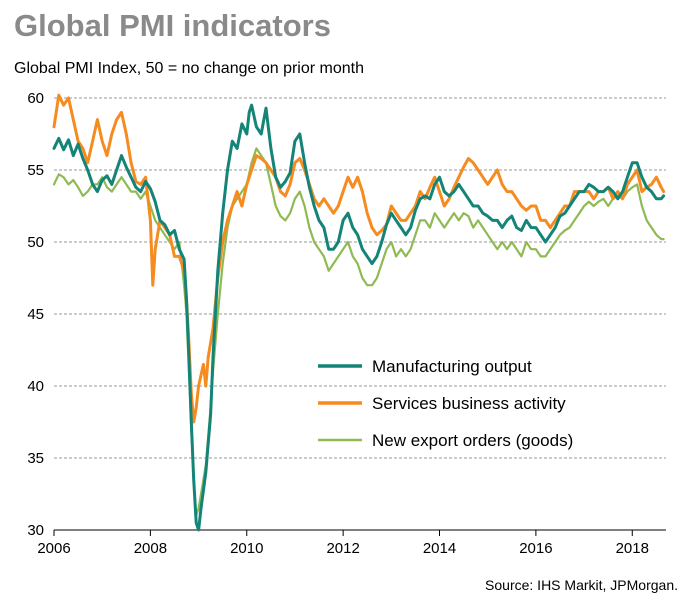 Image resolution: width=692 pixels, height=612 pixels. Describe the element at coordinates (53, 548) in the screenshot. I see `x-tick-label-2006: 2006` at that location.